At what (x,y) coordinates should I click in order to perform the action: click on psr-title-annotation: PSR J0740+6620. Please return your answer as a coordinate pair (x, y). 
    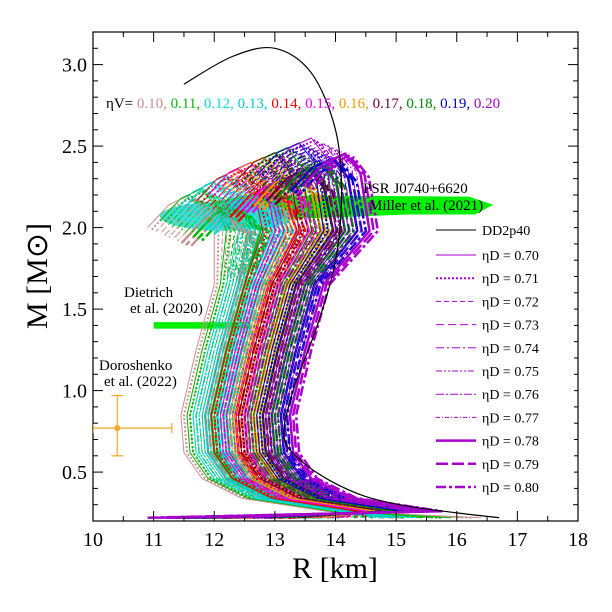
    Looking at the image, I should click on (415, 189).